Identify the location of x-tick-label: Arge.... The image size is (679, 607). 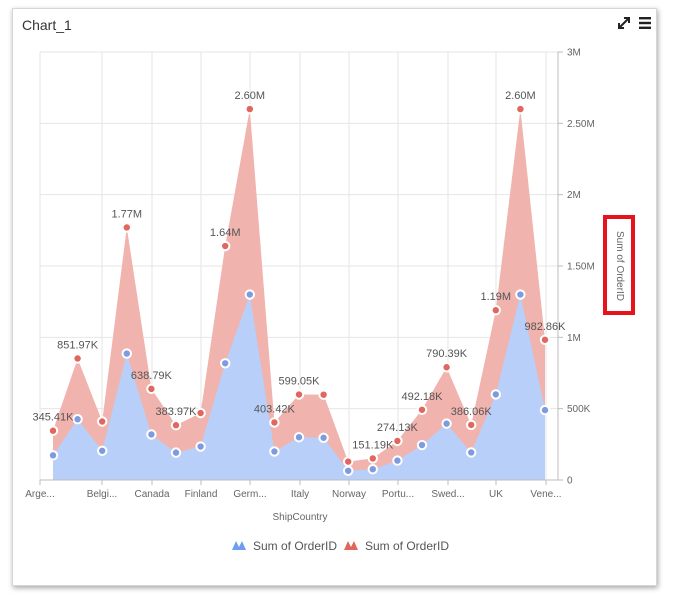
(39, 494).